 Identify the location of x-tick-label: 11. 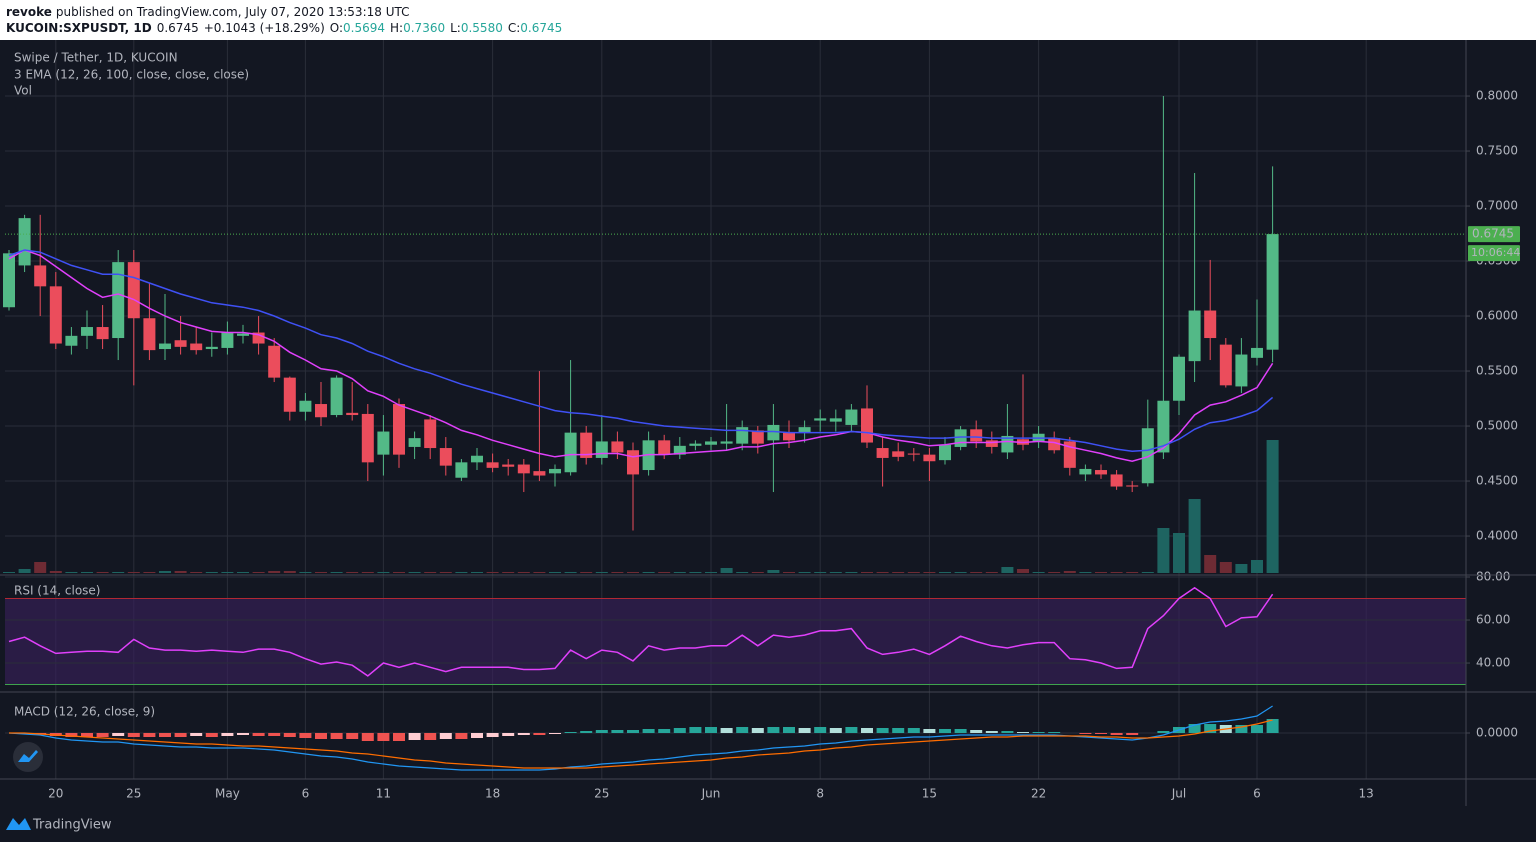
(383, 794).